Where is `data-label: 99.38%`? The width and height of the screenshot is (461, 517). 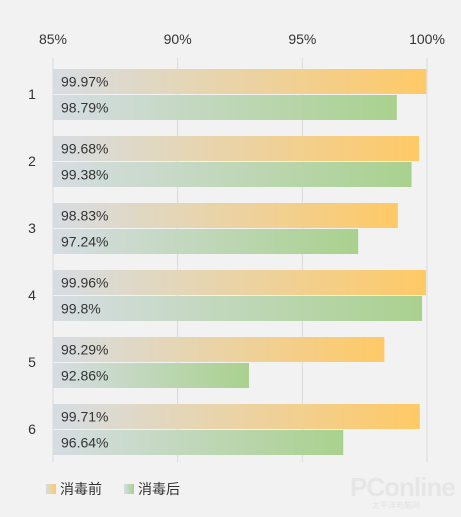
data-label: 99.38% is located at coordinates (84, 175).